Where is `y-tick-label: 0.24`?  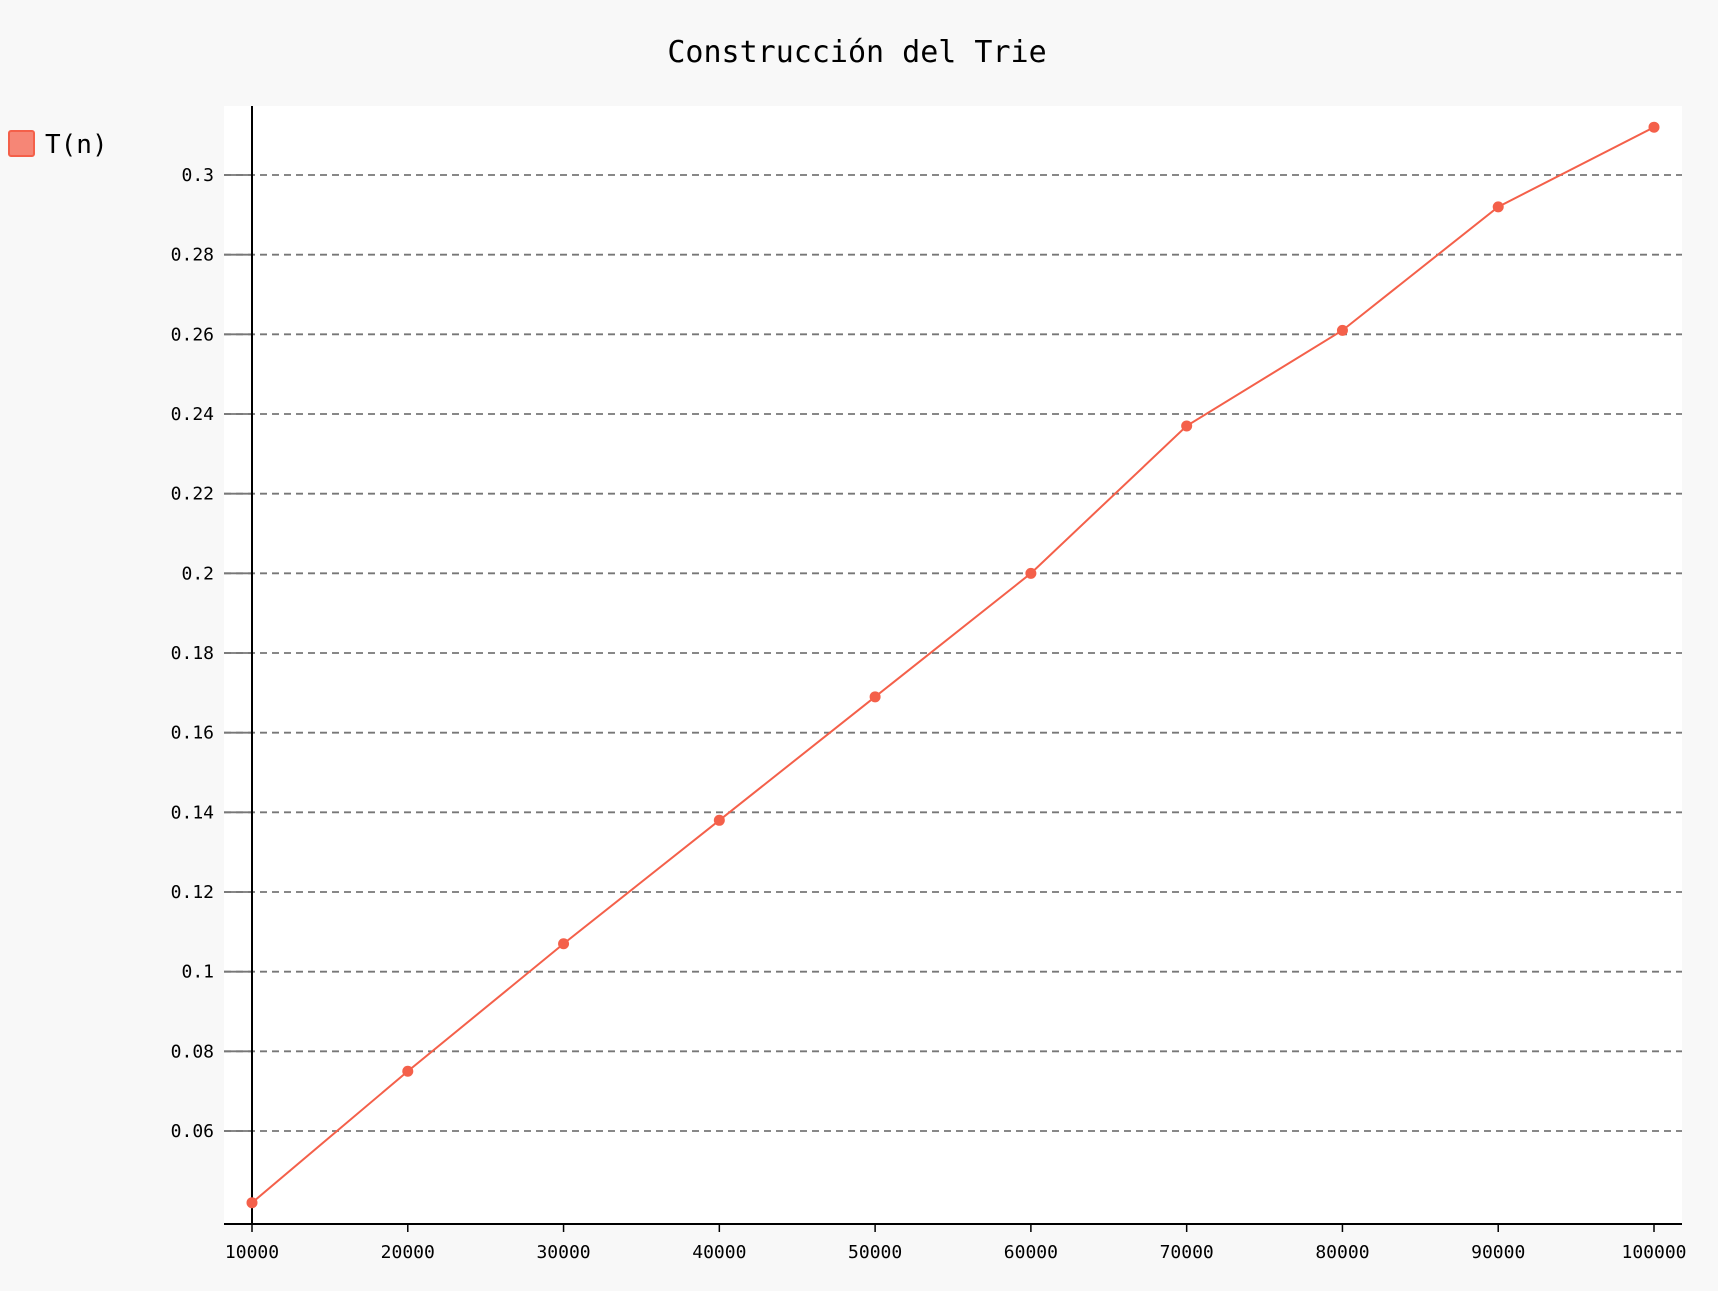
y-tick-label: 0.24 is located at coordinates (192, 414).